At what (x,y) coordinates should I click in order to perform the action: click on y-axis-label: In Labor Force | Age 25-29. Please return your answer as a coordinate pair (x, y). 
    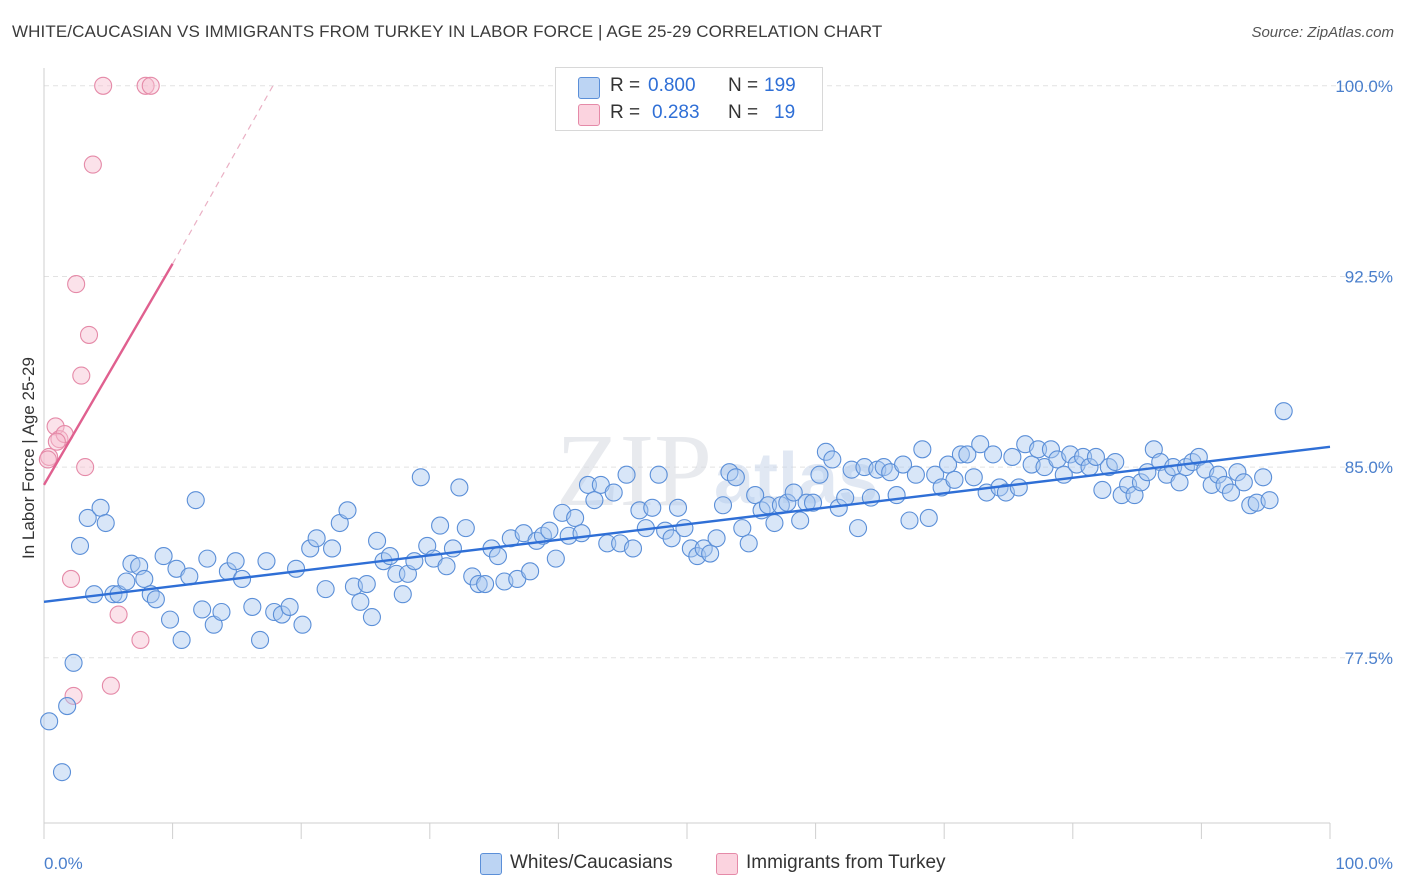
    Looking at the image, I should click on (28, 458).